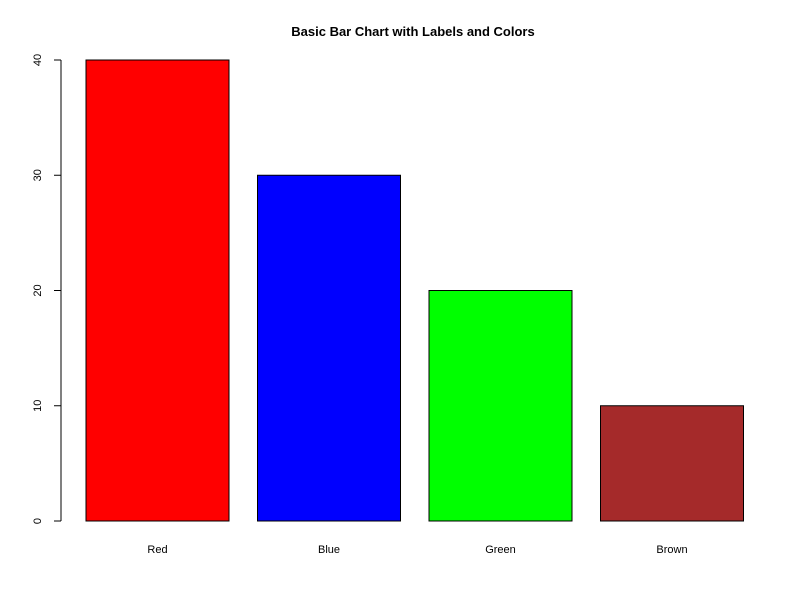 This screenshot has height=600, width=800. I want to click on y-tick-label: 10, so click(38, 406).